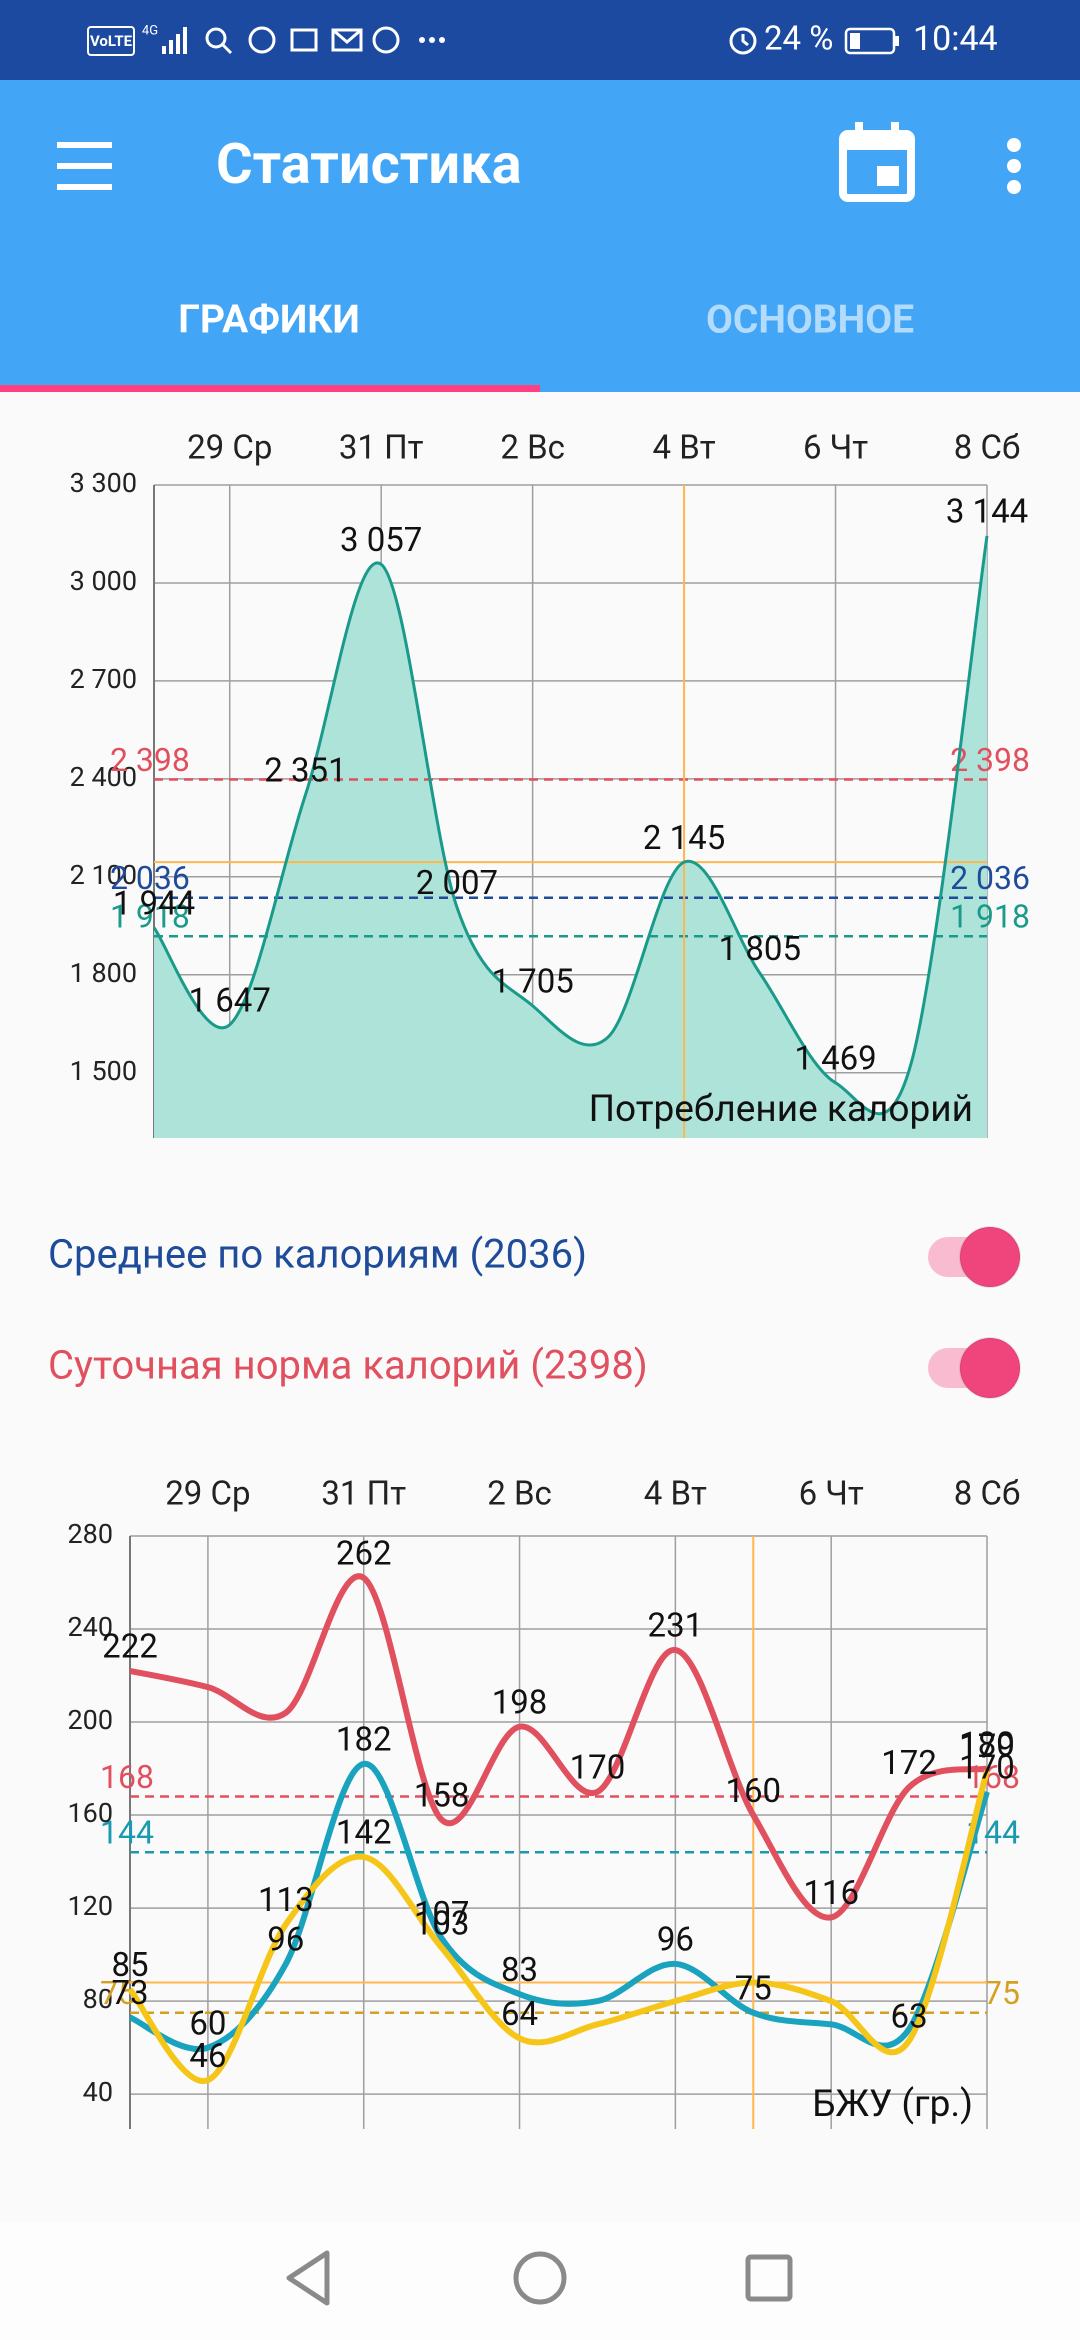  Describe the element at coordinates (810, 319) in the screenshot. I see `tab: ОСНОВНОЕ` at that location.